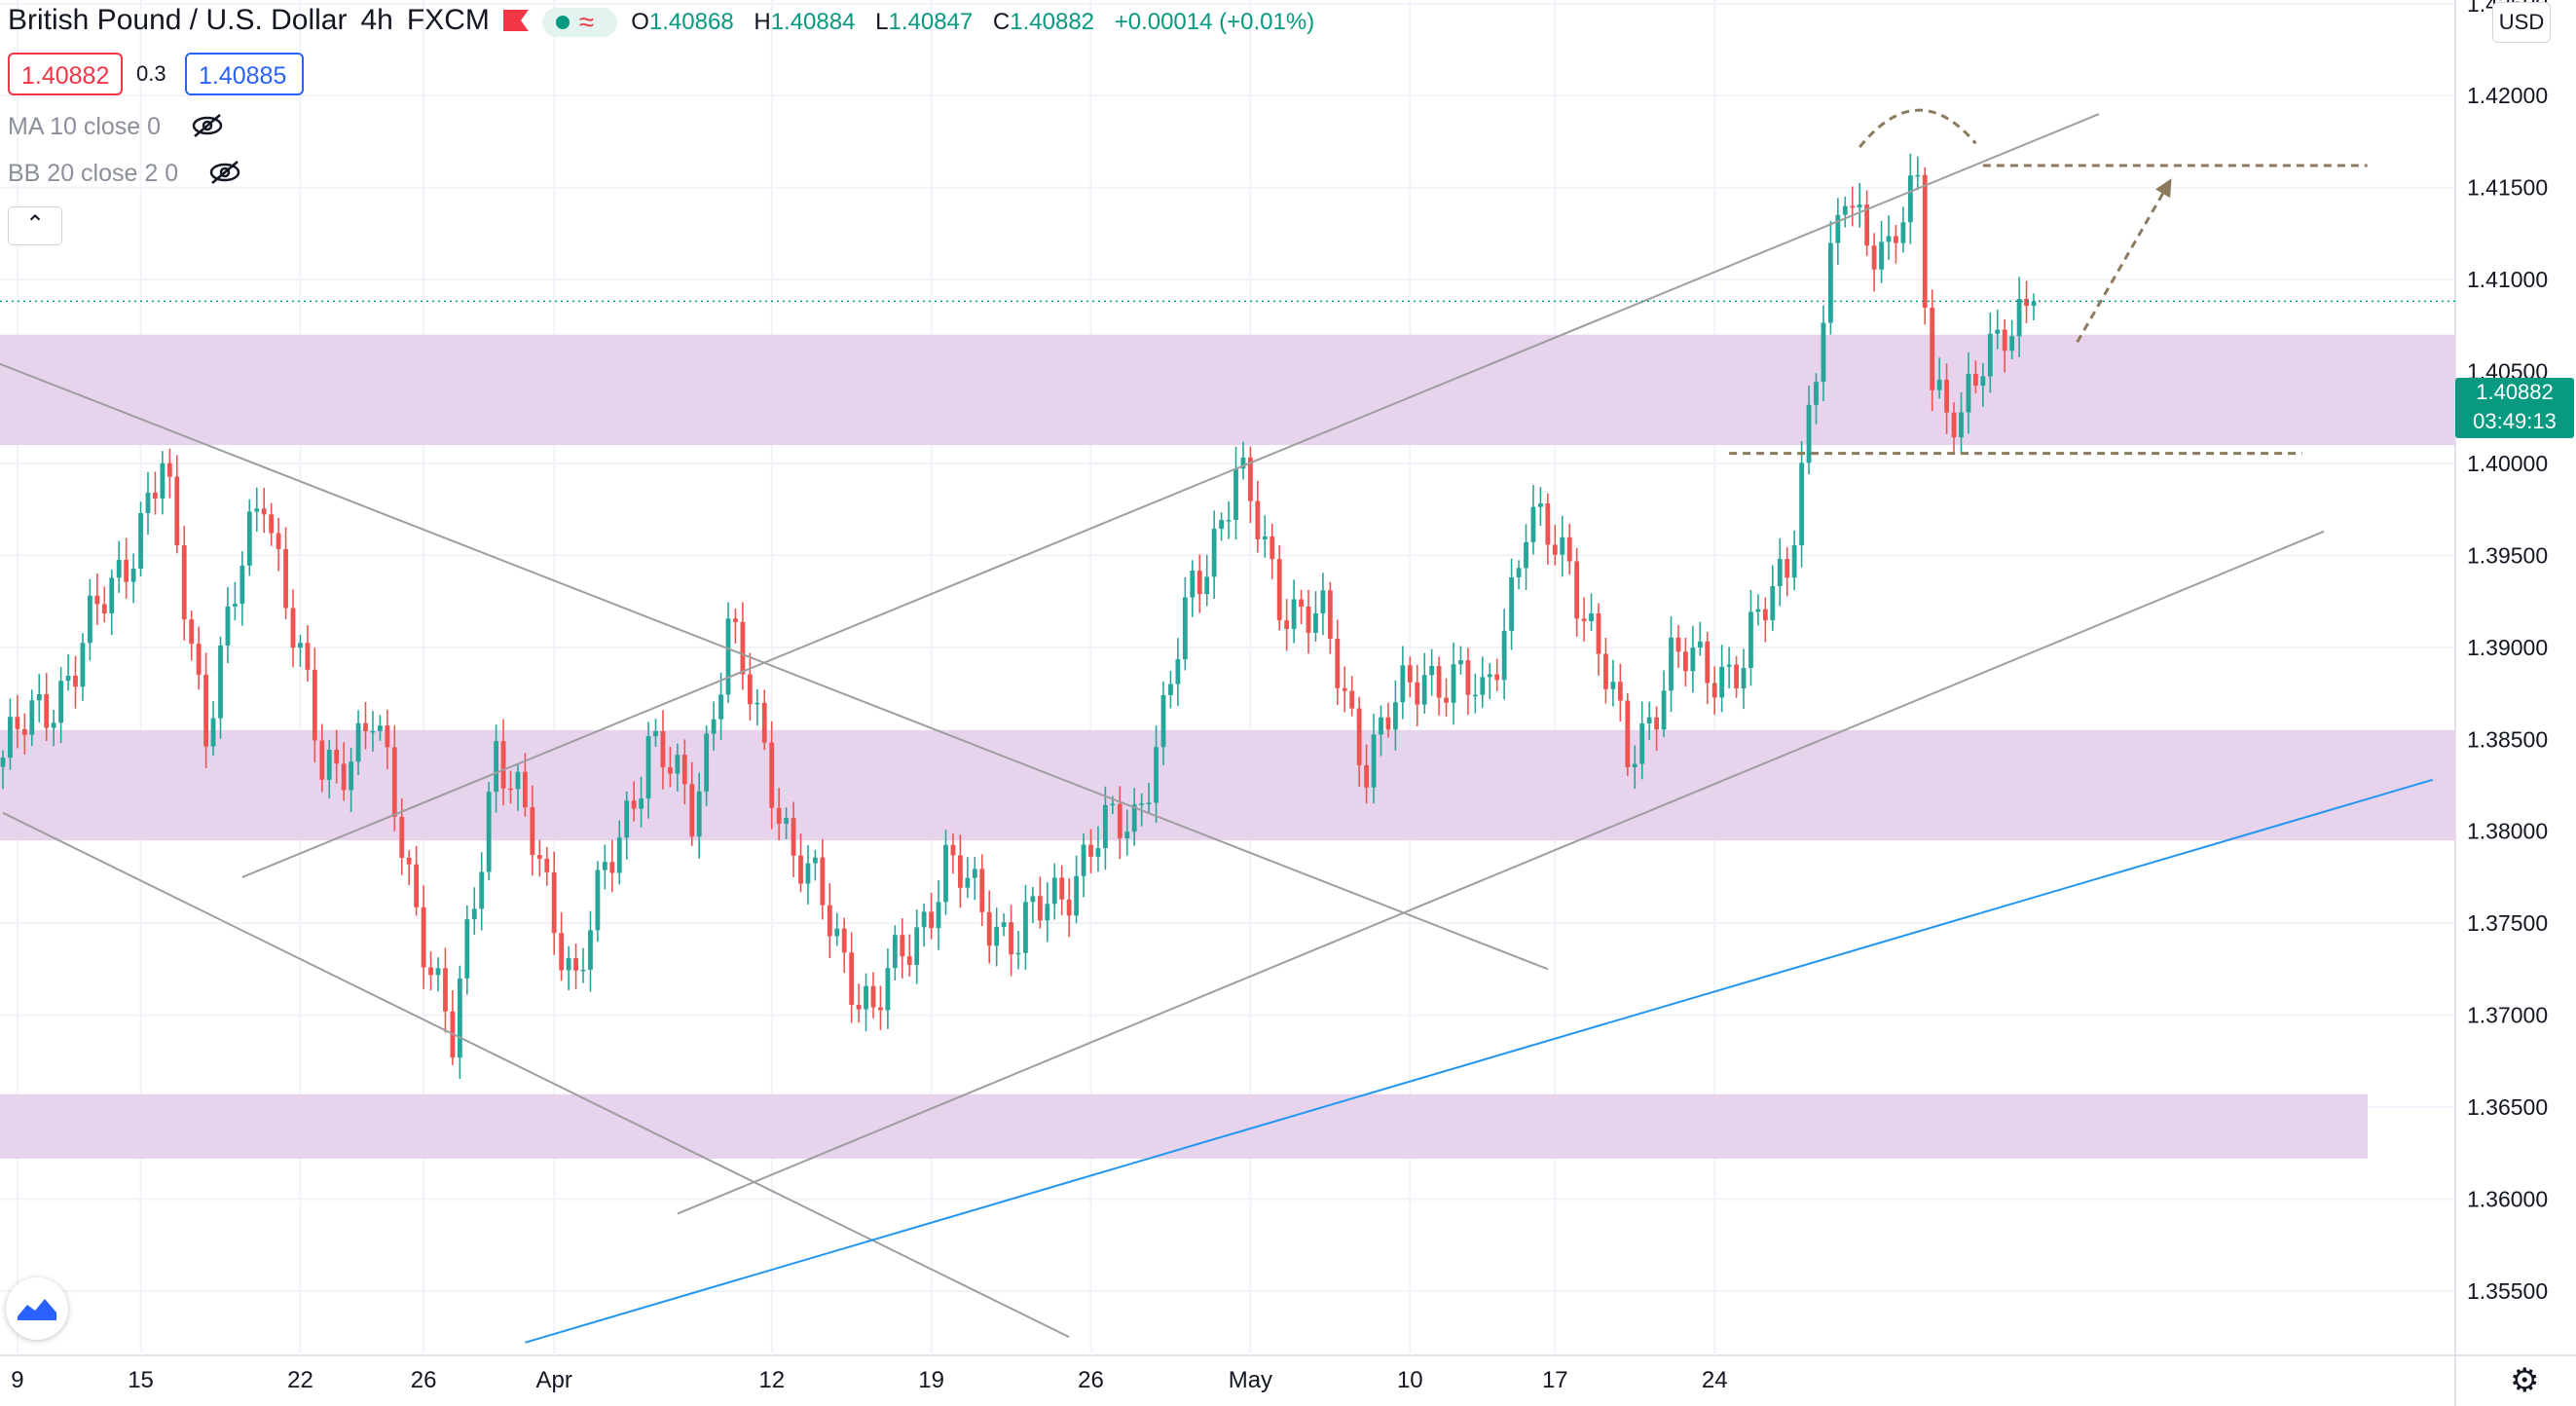 This screenshot has width=2576, height=1406. I want to click on arrow-head-icon, so click(2163, 188).